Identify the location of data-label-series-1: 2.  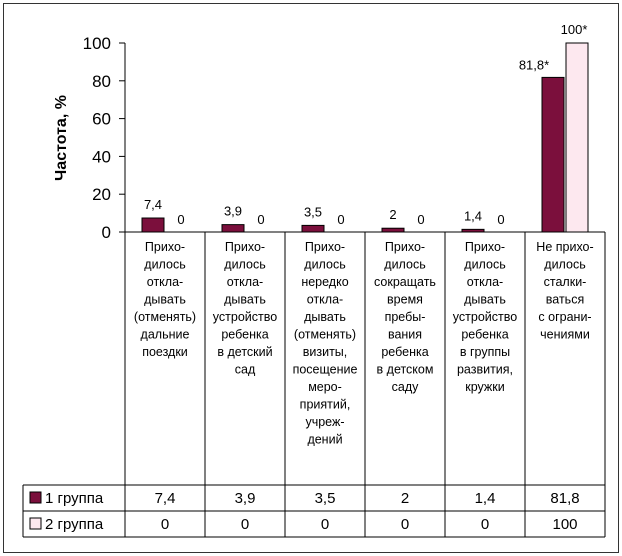
(392, 214).